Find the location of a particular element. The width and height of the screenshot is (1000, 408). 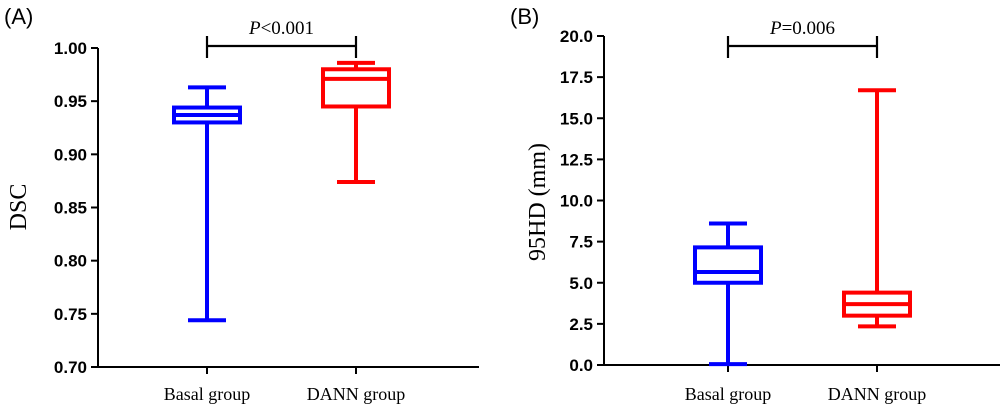

p-value: <0.001 is located at coordinates (287, 28).